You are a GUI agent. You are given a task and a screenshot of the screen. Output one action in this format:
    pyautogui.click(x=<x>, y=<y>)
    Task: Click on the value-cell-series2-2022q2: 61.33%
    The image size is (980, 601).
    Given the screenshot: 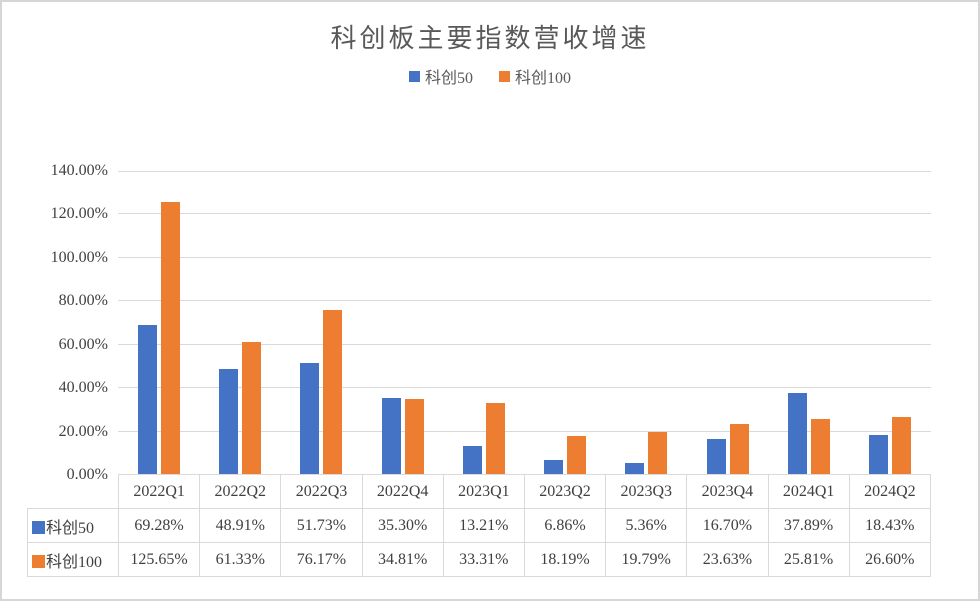 What is the action you would take?
    pyautogui.click(x=240, y=559)
    